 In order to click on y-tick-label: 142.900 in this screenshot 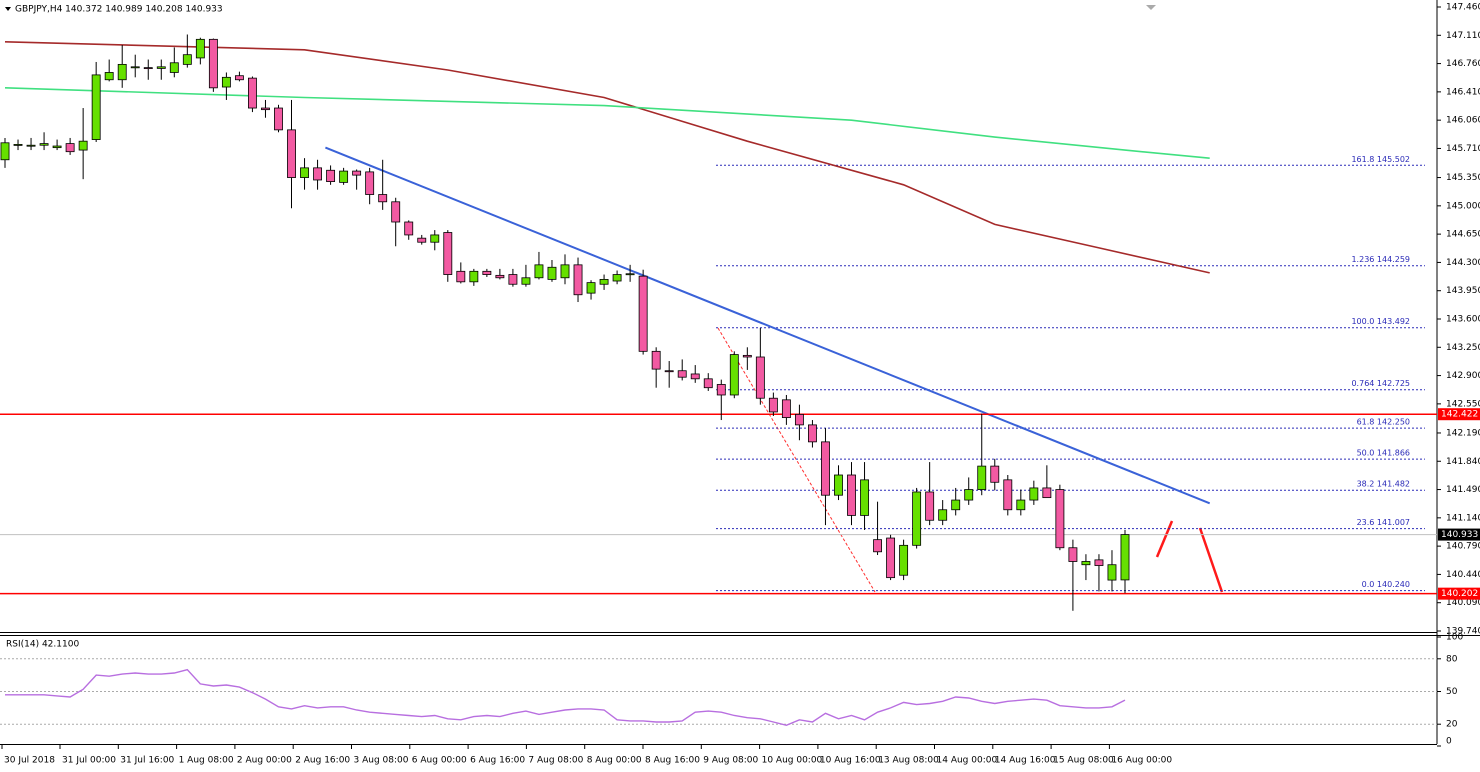, I will do `click(1463, 376)`.